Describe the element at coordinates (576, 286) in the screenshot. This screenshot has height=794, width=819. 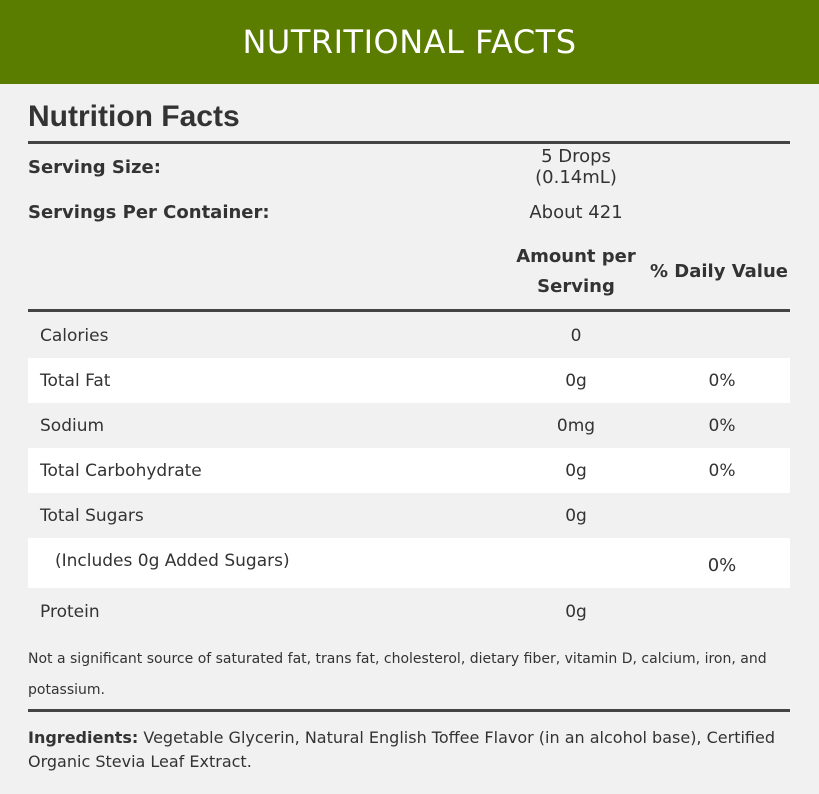
I see `amount-header-line2: Serving` at that location.